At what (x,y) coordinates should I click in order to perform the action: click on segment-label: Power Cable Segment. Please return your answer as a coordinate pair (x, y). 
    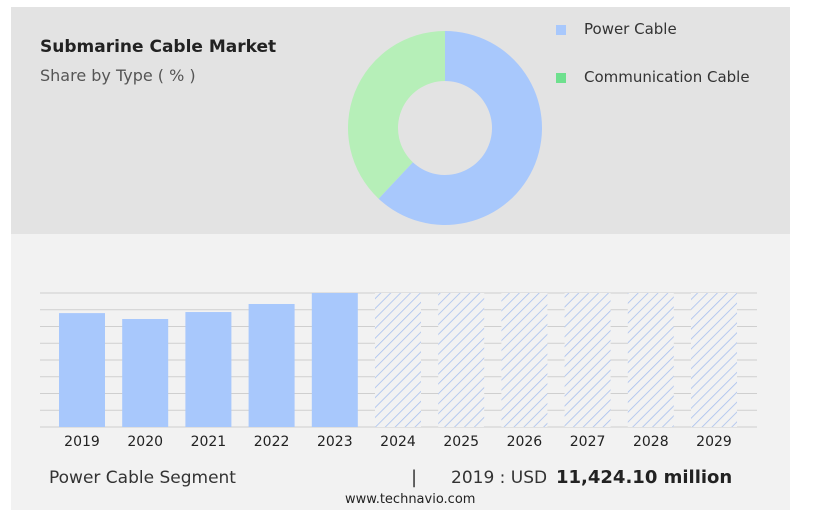
    Looking at the image, I should click on (142, 478).